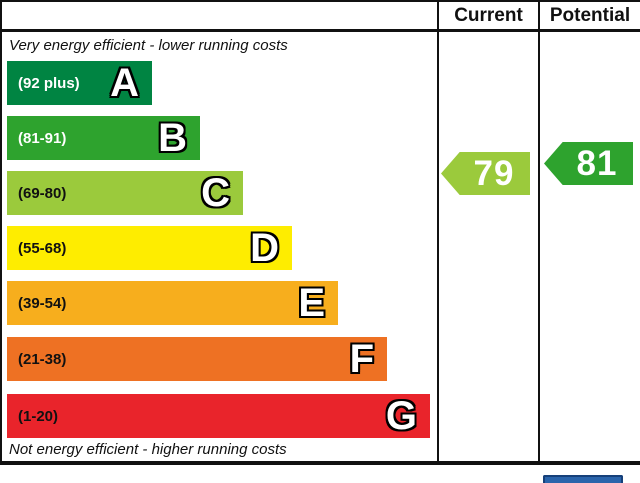  I want to click on potential-column-header: Potential, so click(590, 15).